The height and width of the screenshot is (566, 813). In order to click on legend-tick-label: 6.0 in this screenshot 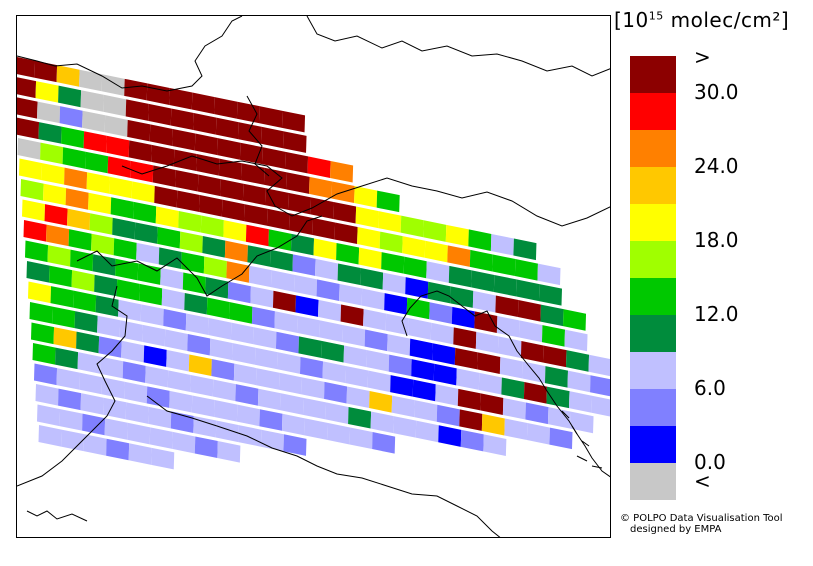, I will do `click(710, 388)`.